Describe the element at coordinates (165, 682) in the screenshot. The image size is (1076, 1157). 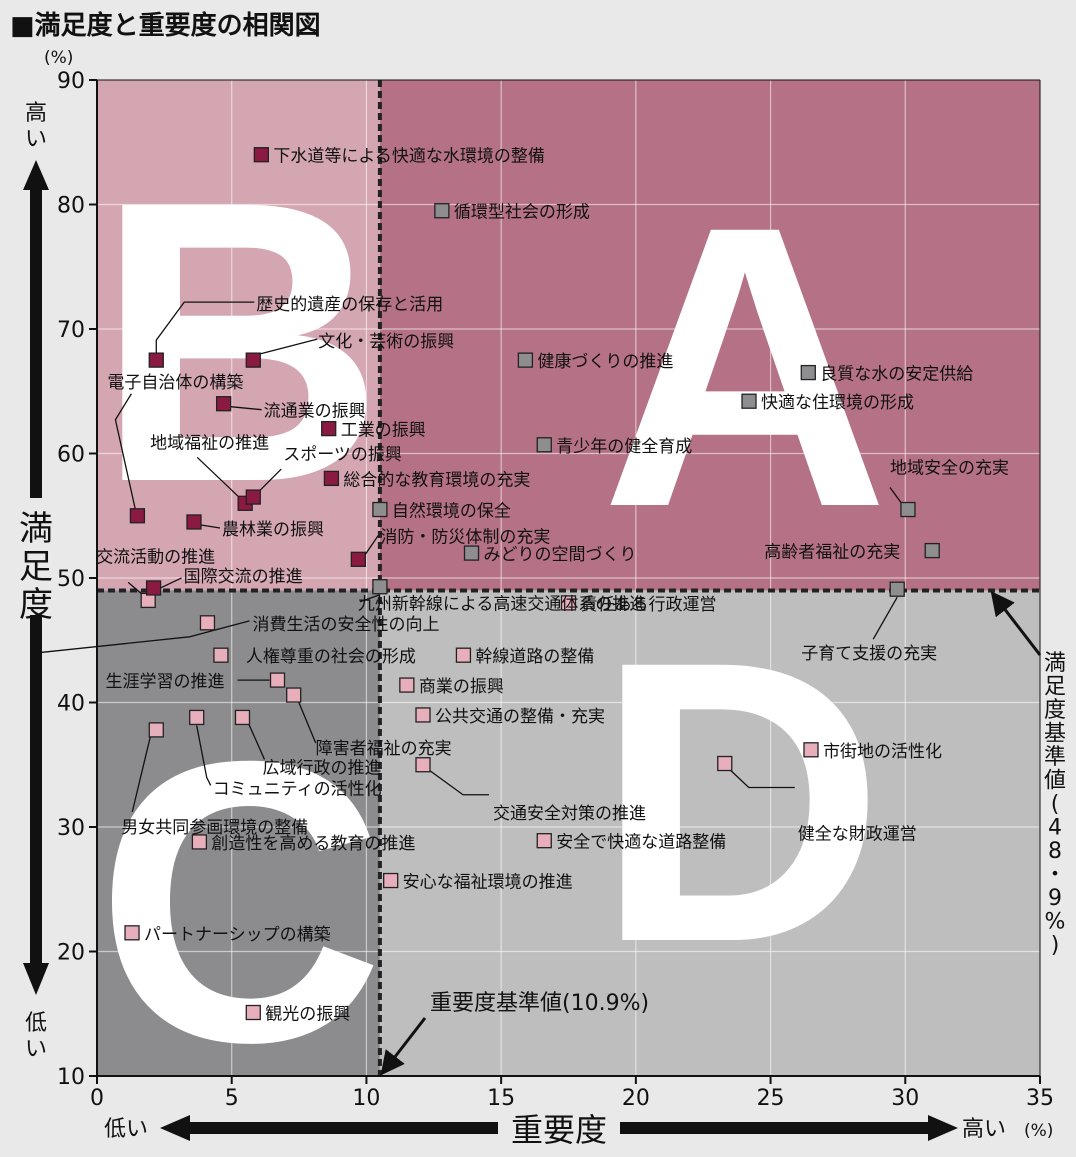
I see `data-point-label: 生涯学習の推進` at that location.